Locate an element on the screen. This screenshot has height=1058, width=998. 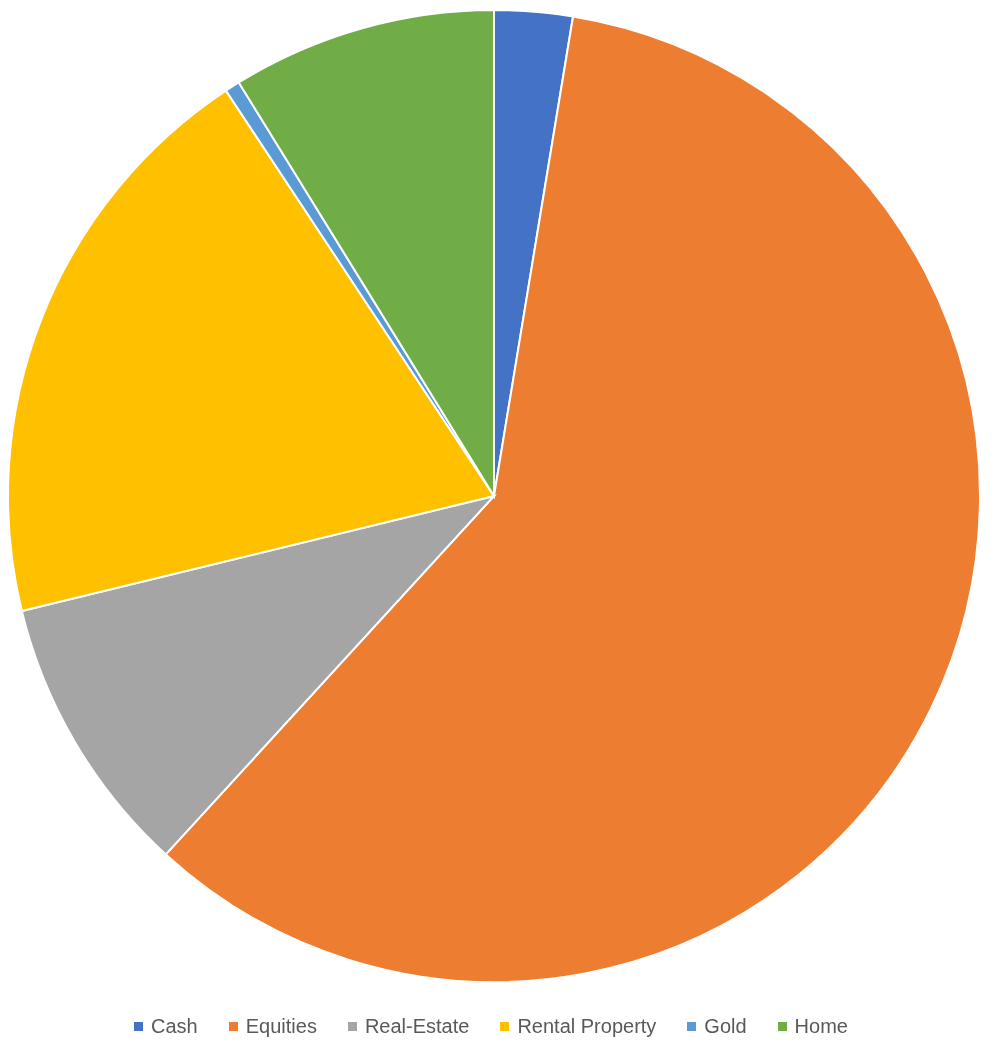
legend-label: Home is located at coordinates (821, 1026).